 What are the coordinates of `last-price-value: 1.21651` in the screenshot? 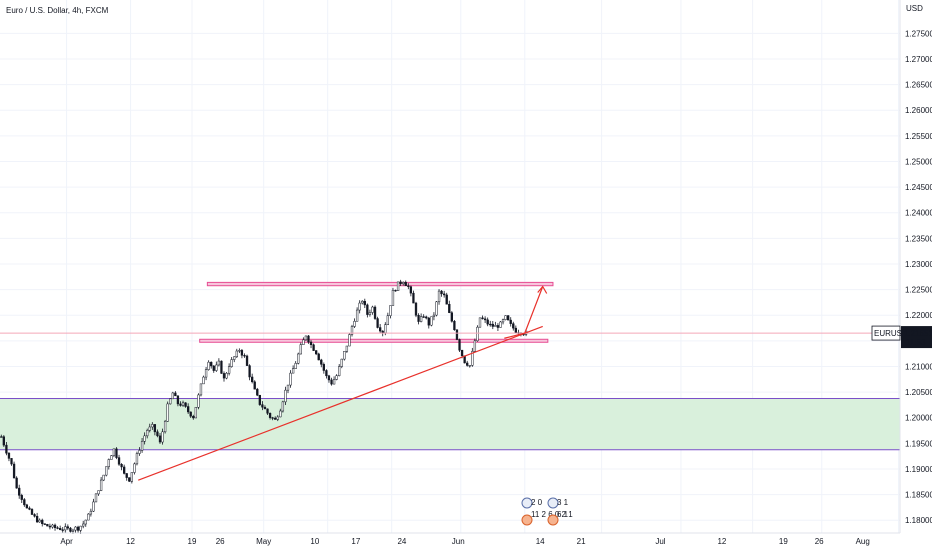 It's located at (918, 333).